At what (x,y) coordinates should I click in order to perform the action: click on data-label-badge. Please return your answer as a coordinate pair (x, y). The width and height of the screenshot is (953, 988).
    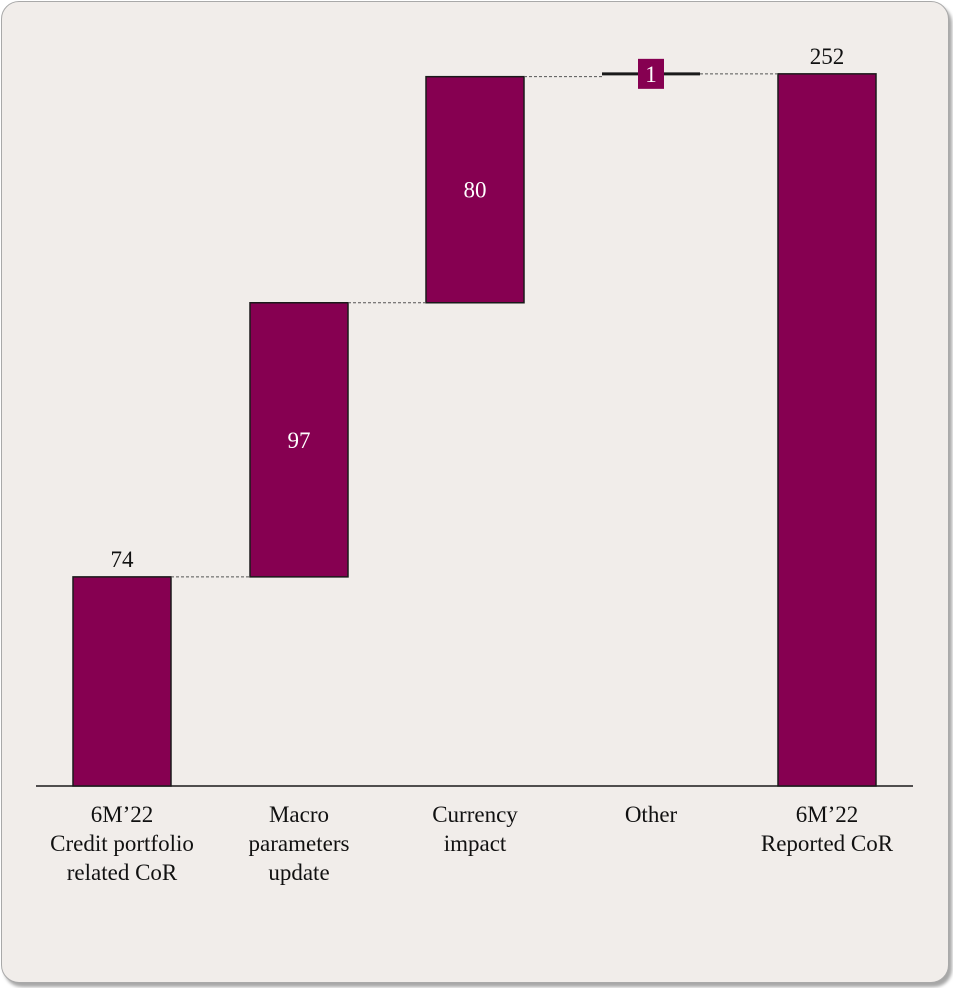
    Looking at the image, I should click on (651, 73).